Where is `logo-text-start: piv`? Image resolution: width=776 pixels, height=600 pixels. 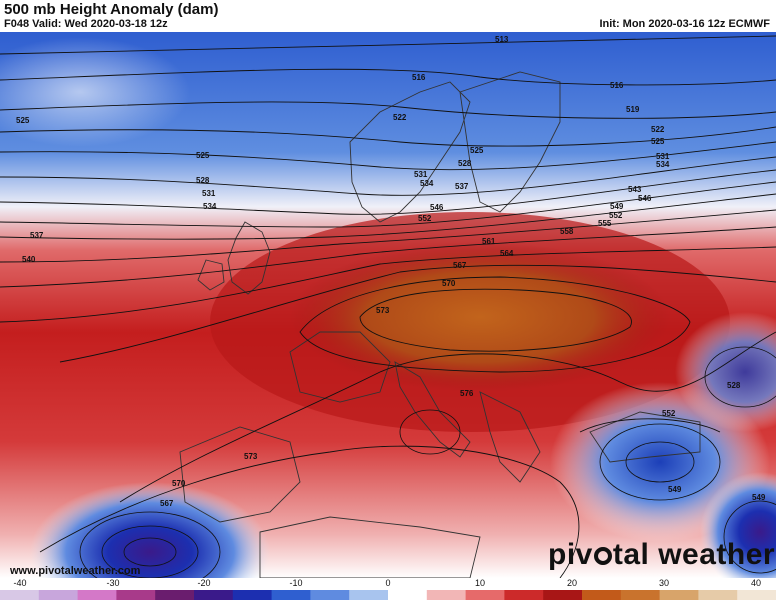 logo-text-start: piv is located at coordinates (570, 554).